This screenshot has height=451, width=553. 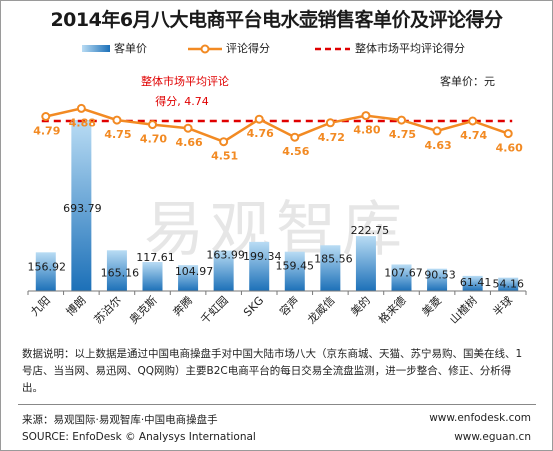 I want to click on unit-label: 客单价：元, so click(x=467, y=81).